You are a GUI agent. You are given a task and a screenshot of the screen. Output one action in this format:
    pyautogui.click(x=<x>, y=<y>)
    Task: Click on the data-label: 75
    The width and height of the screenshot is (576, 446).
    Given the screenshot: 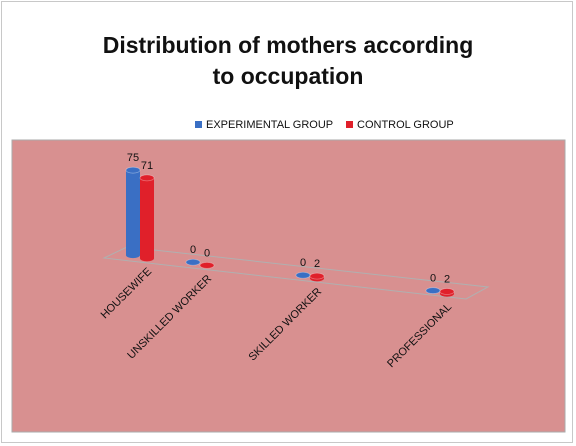 What is the action you would take?
    pyautogui.click(x=133, y=158)
    